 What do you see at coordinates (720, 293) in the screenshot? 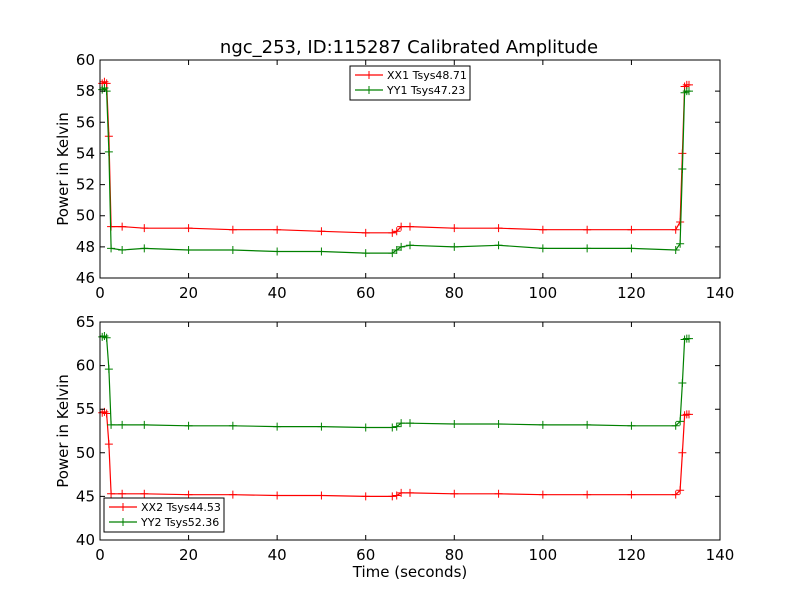
I see `x-tick-label: 140` at bounding box center [720, 293].